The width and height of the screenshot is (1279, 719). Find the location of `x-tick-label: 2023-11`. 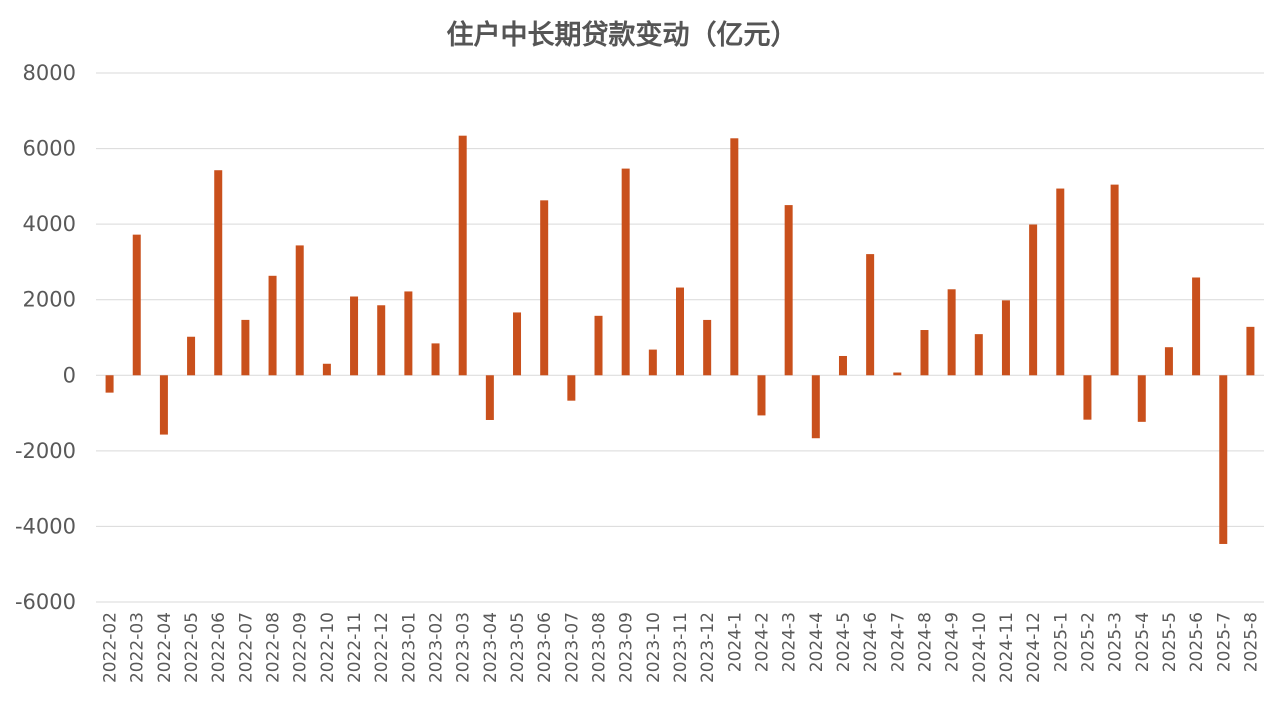

x-tick-label: 2023-11 is located at coordinates (681, 647).